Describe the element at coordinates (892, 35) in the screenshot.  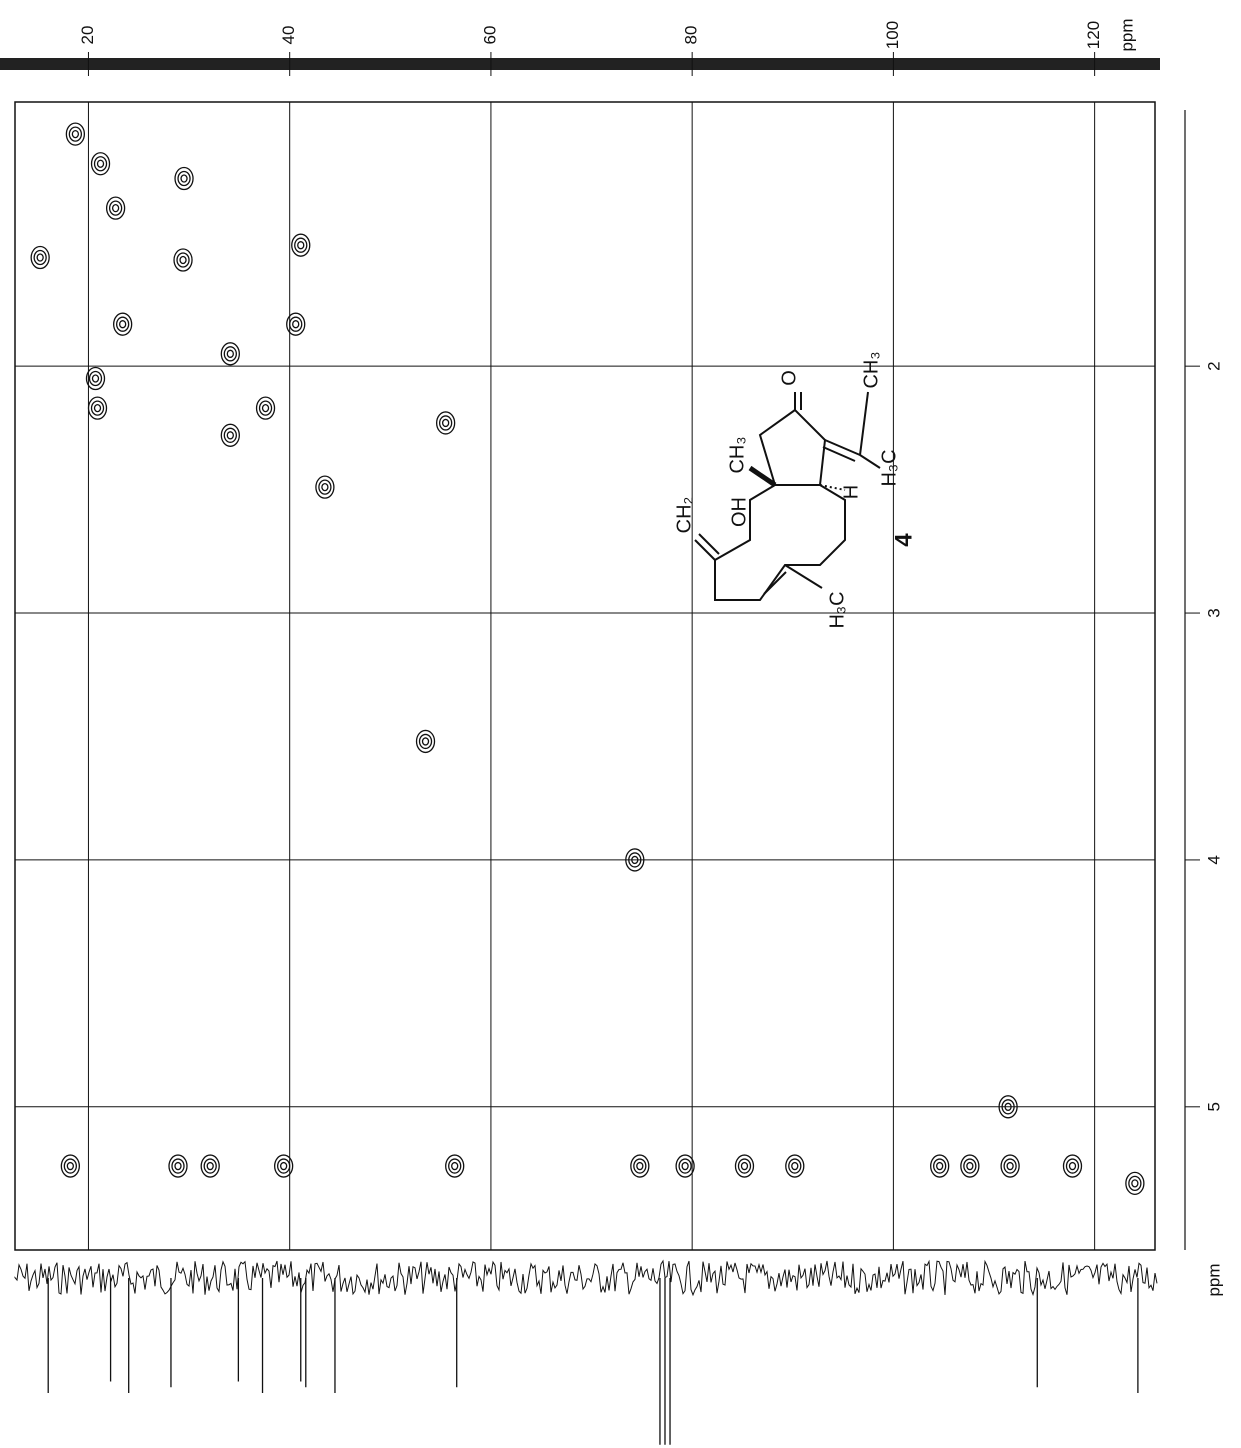
I see `x-tick-label: 100` at that location.